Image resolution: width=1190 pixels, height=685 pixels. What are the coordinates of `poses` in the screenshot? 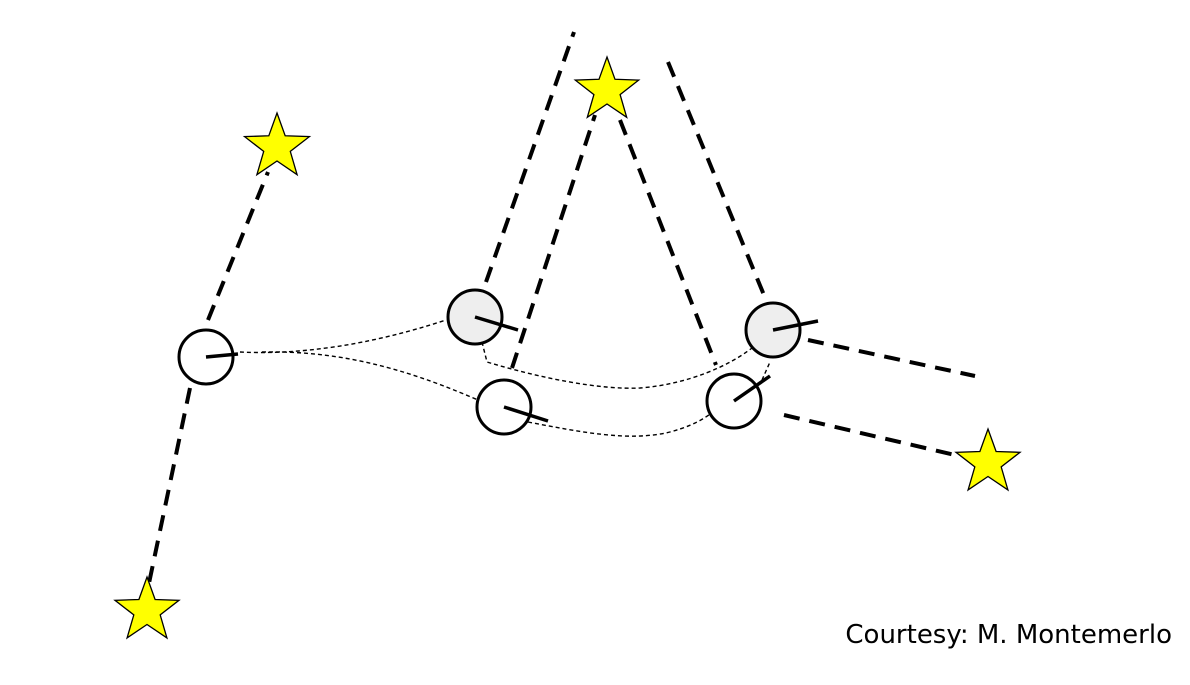 It's located at (498, 362).